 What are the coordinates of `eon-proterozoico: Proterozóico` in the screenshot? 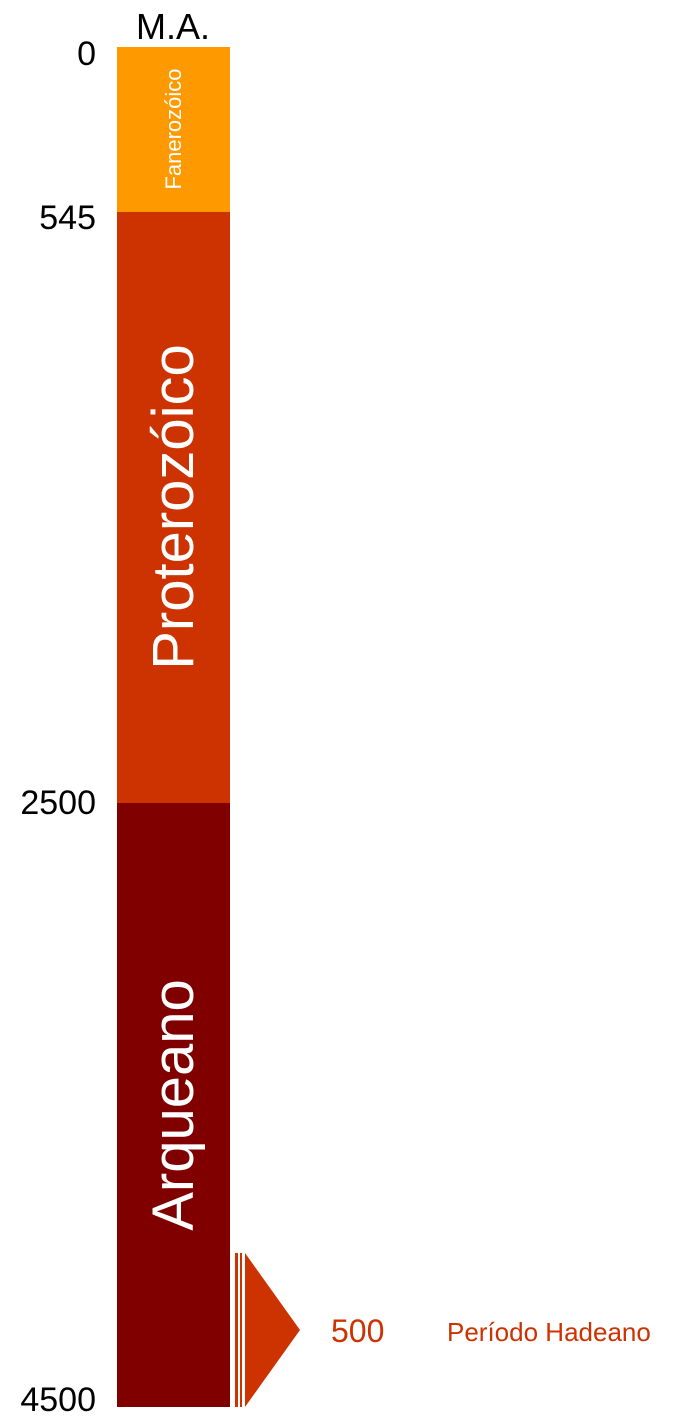 It's located at (173, 507).